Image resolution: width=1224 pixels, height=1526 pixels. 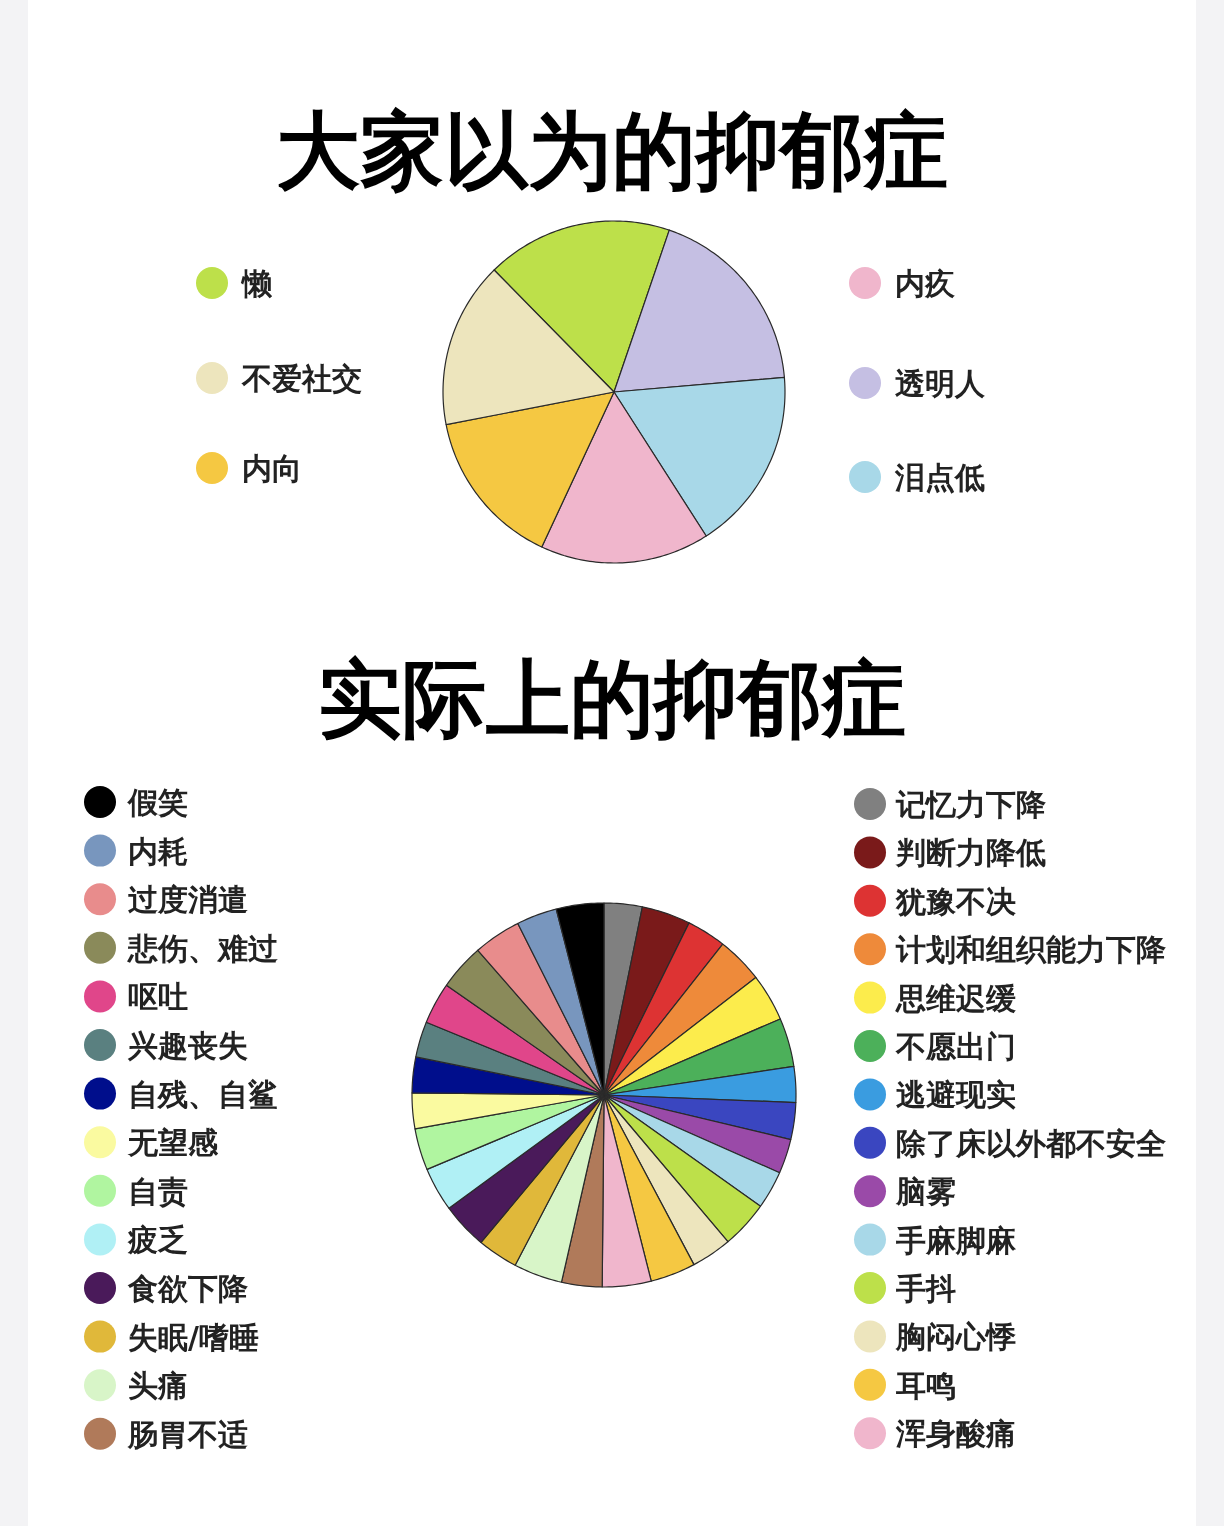 I want to click on legend-label: 食欲下降, so click(x=187, y=1288).